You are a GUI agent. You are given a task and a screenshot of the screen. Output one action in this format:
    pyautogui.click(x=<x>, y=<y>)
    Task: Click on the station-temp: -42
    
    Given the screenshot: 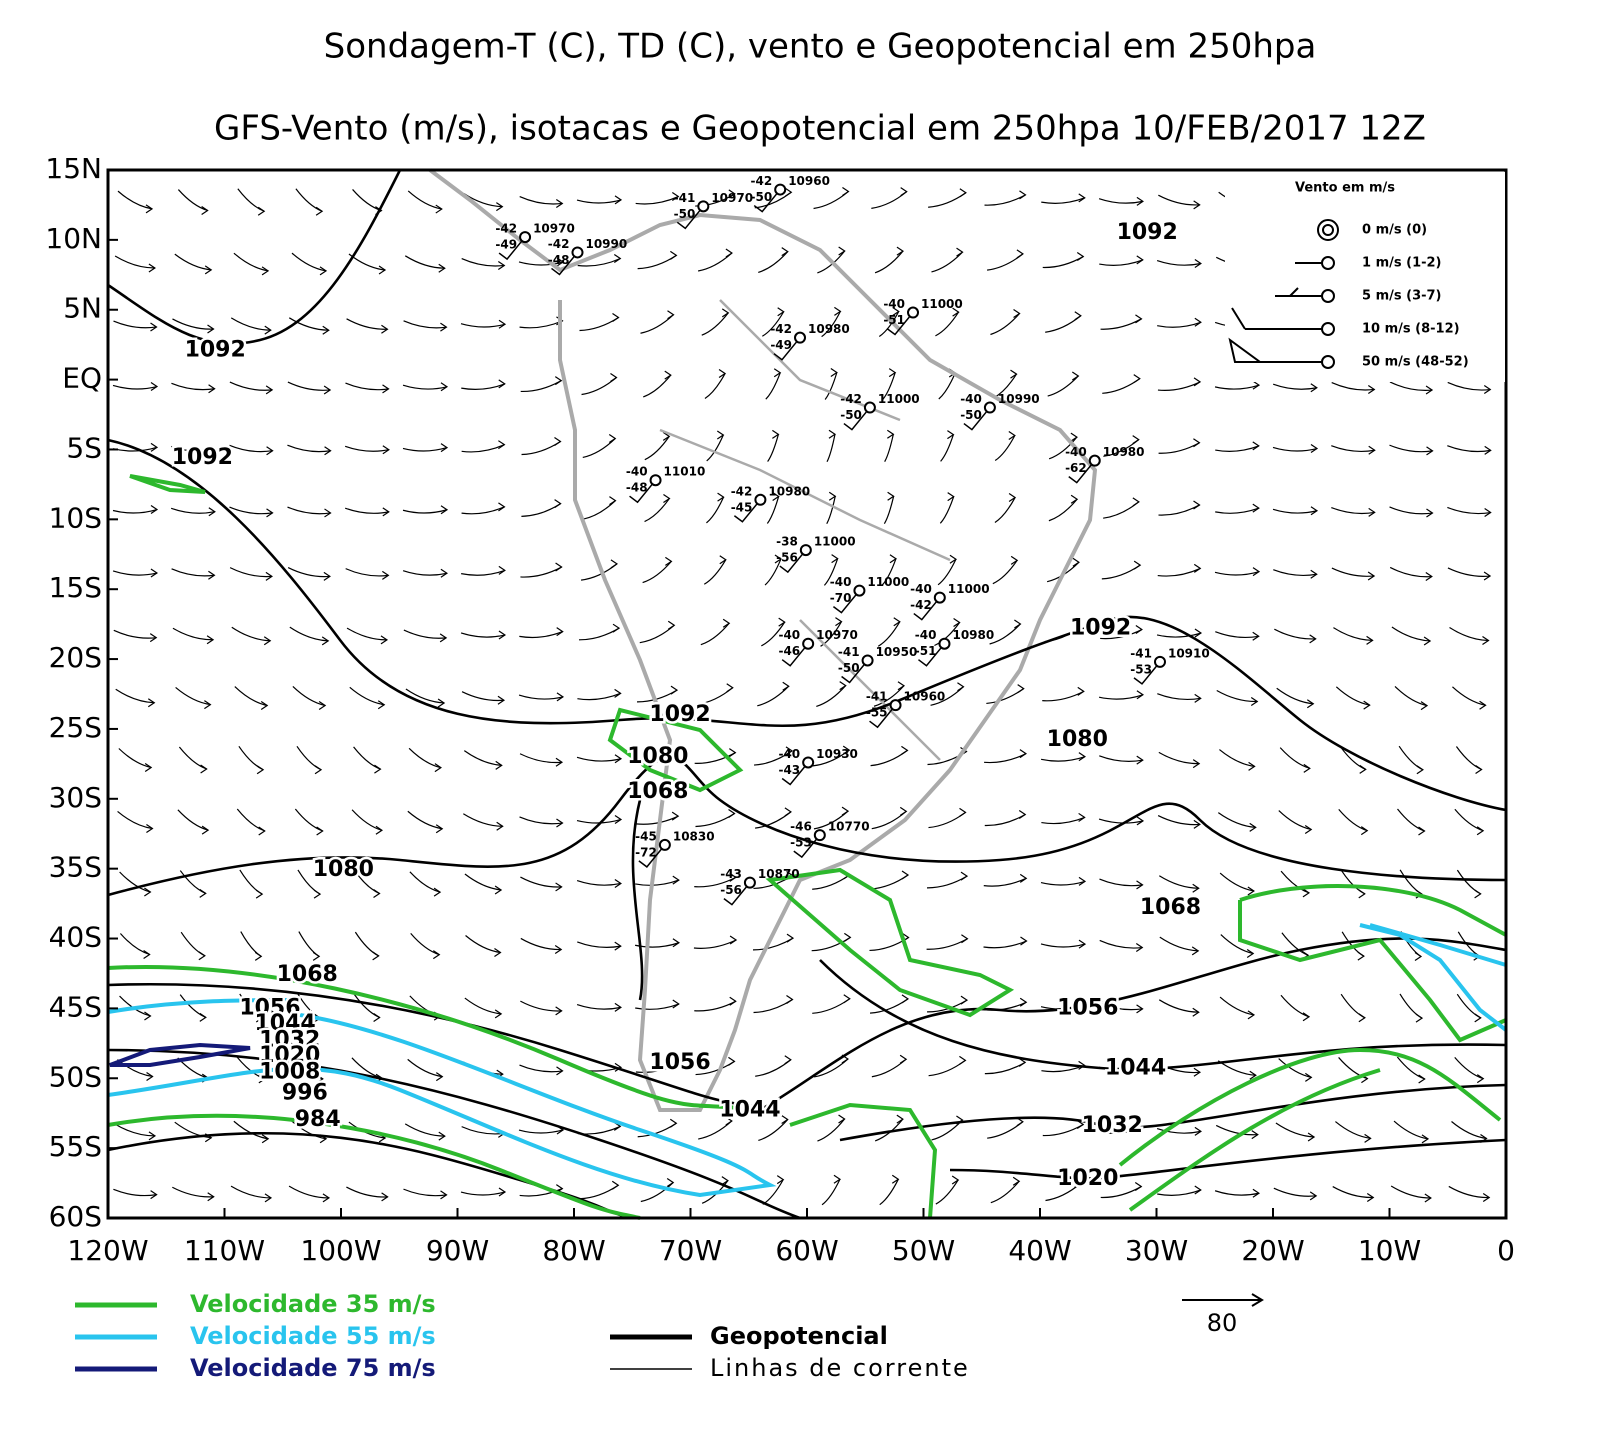 What is the action you would take?
    pyautogui.click(x=506, y=229)
    